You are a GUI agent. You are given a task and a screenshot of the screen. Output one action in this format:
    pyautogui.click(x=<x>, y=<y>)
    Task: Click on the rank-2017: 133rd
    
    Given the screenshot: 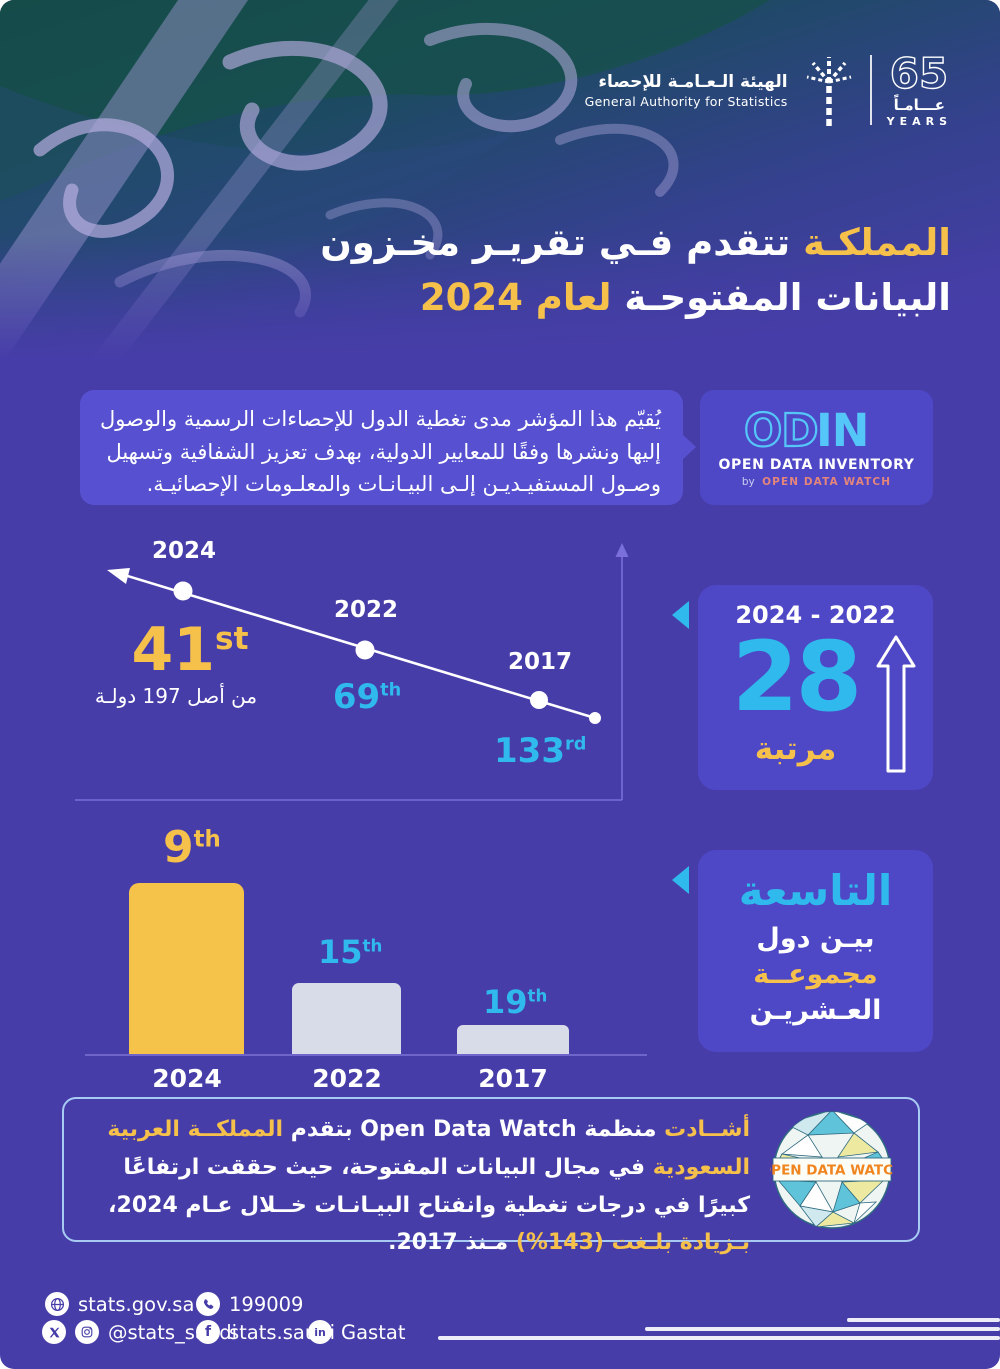 What is the action you would take?
    pyautogui.click(x=540, y=751)
    